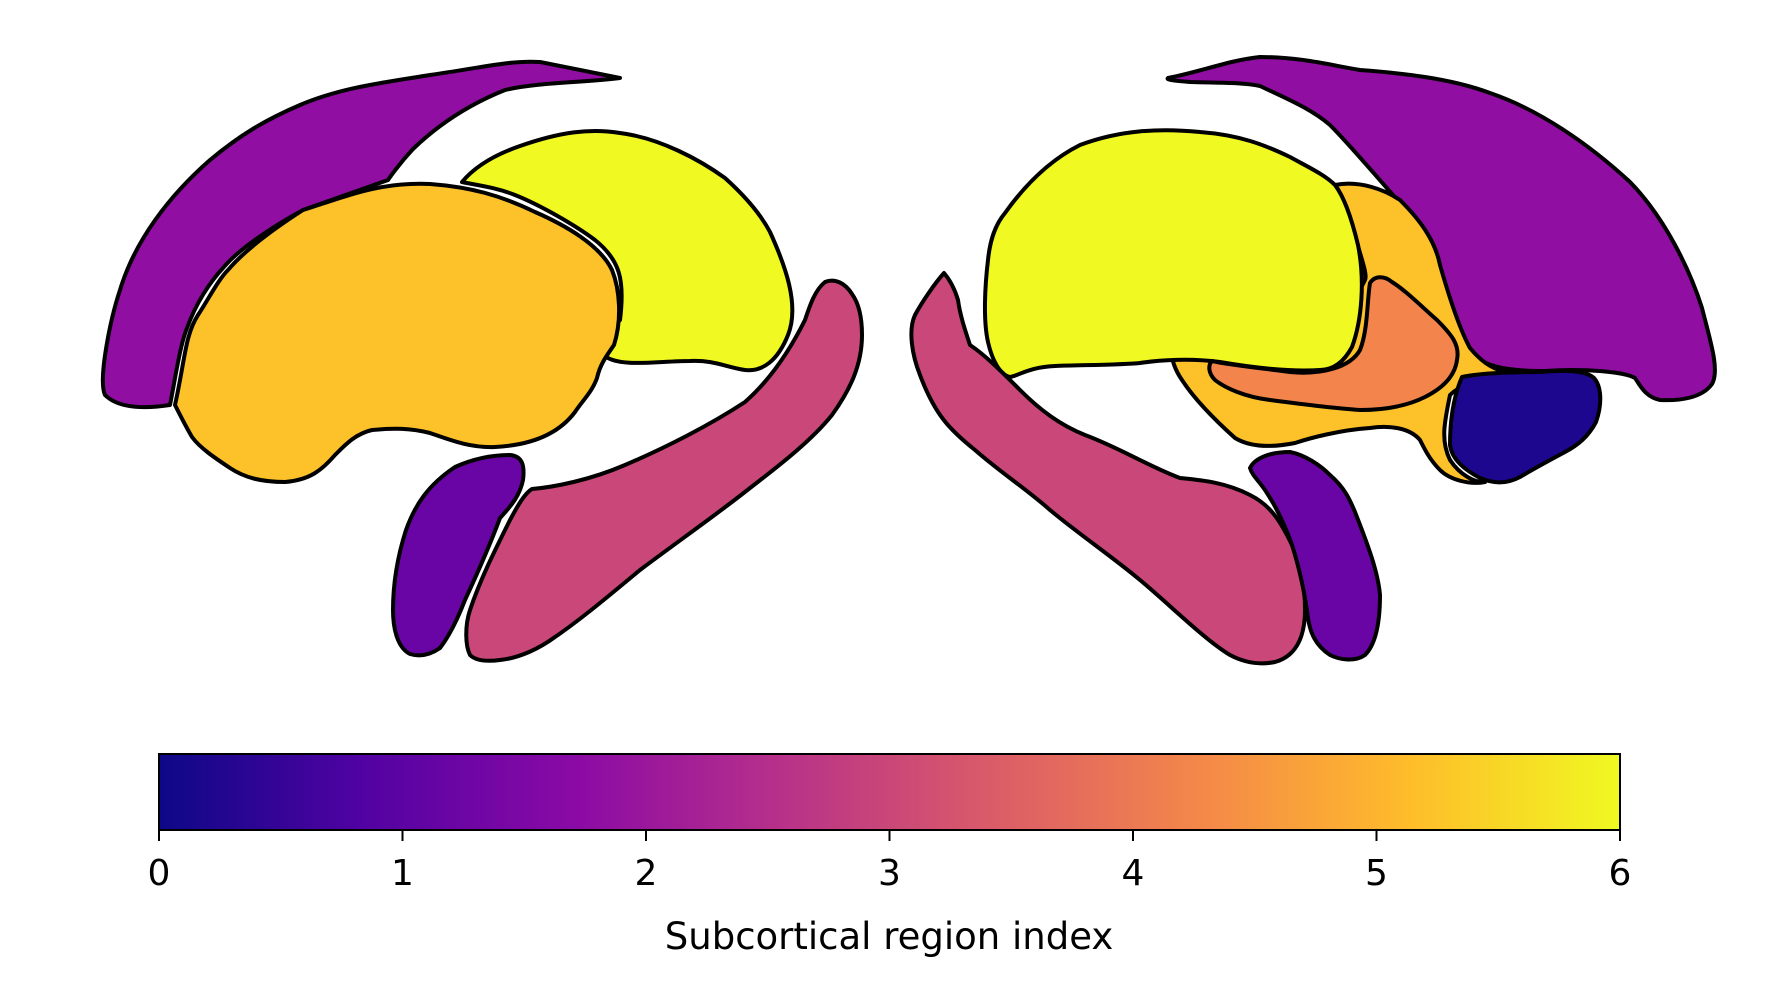  What do you see at coordinates (1315, 556) in the screenshot?
I see `right-amygdala` at bounding box center [1315, 556].